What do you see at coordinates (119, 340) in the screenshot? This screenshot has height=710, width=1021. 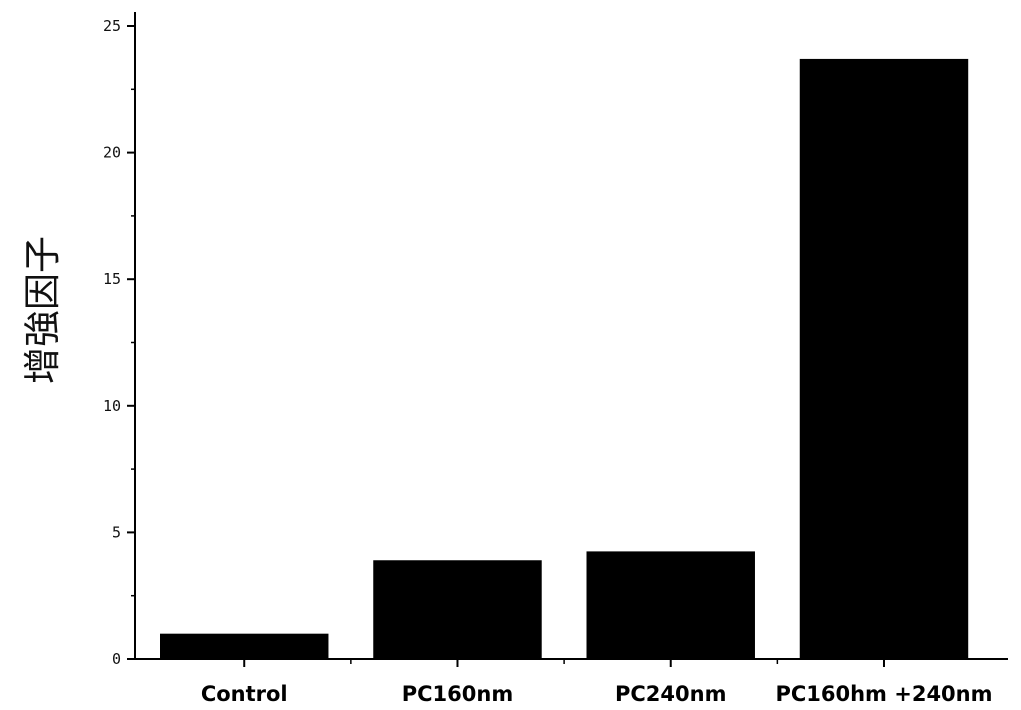 I see `y-axis: 0 5 10 15 20 25` at bounding box center [119, 340].